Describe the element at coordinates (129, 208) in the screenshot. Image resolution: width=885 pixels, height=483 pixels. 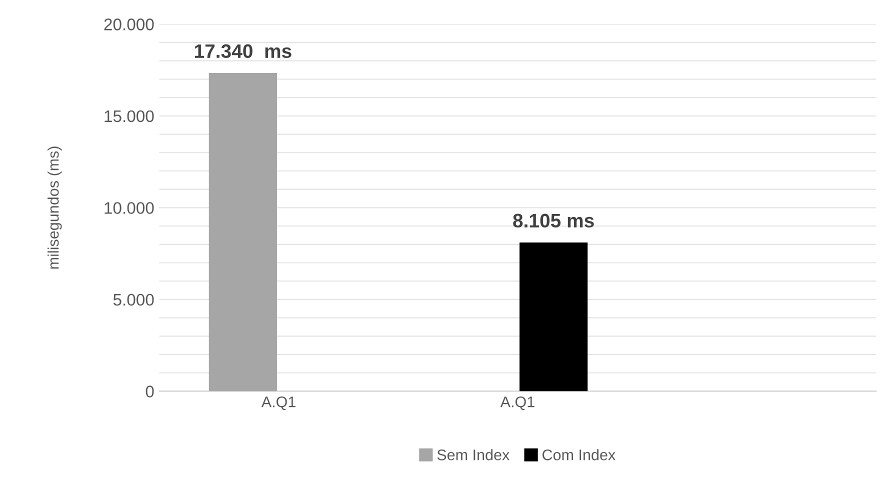
I see `y-tick-label: 10.000` at that location.